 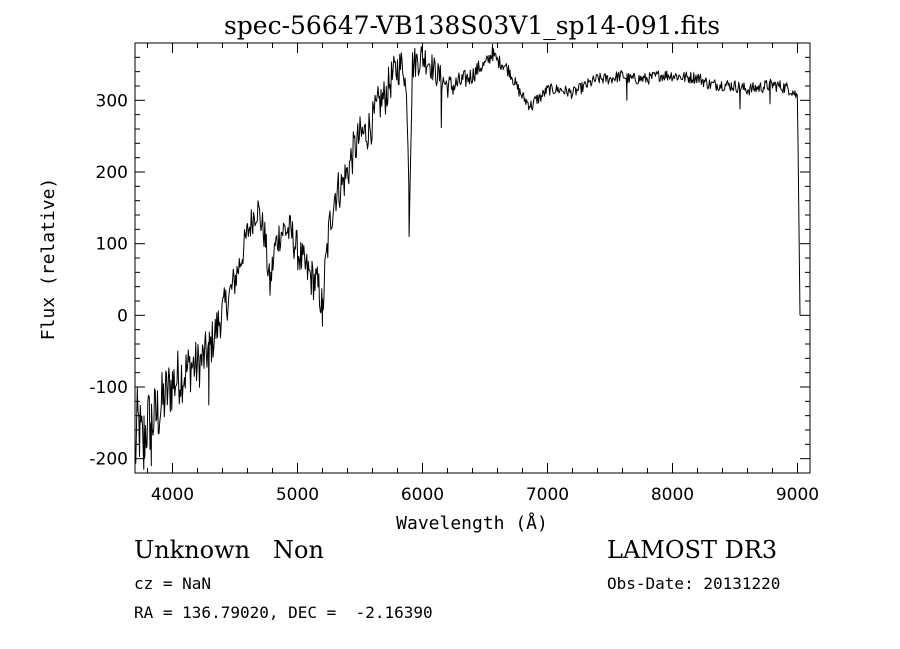 I want to click on x-tick-label: 6000, so click(x=422, y=495).